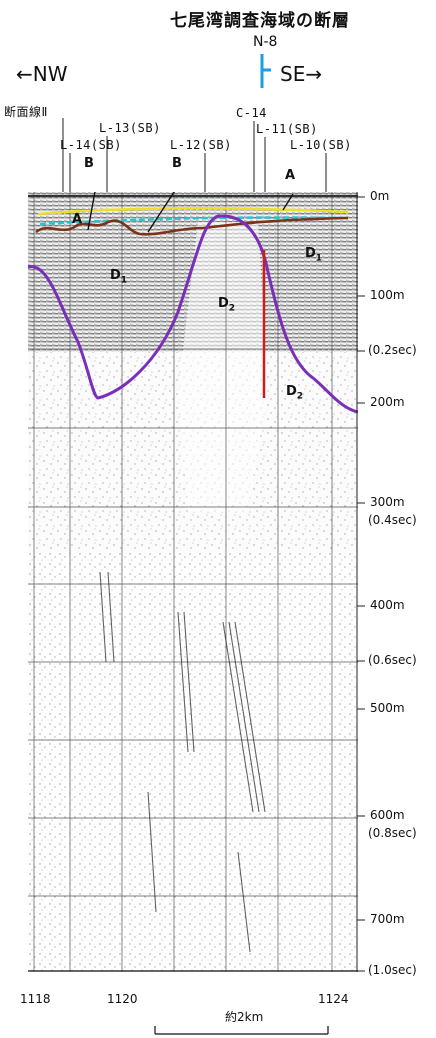  What do you see at coordinates (130, 128) in the screenshot?
I see `line-label-l13: L-13(SB)` at bounding box center [130, 128].